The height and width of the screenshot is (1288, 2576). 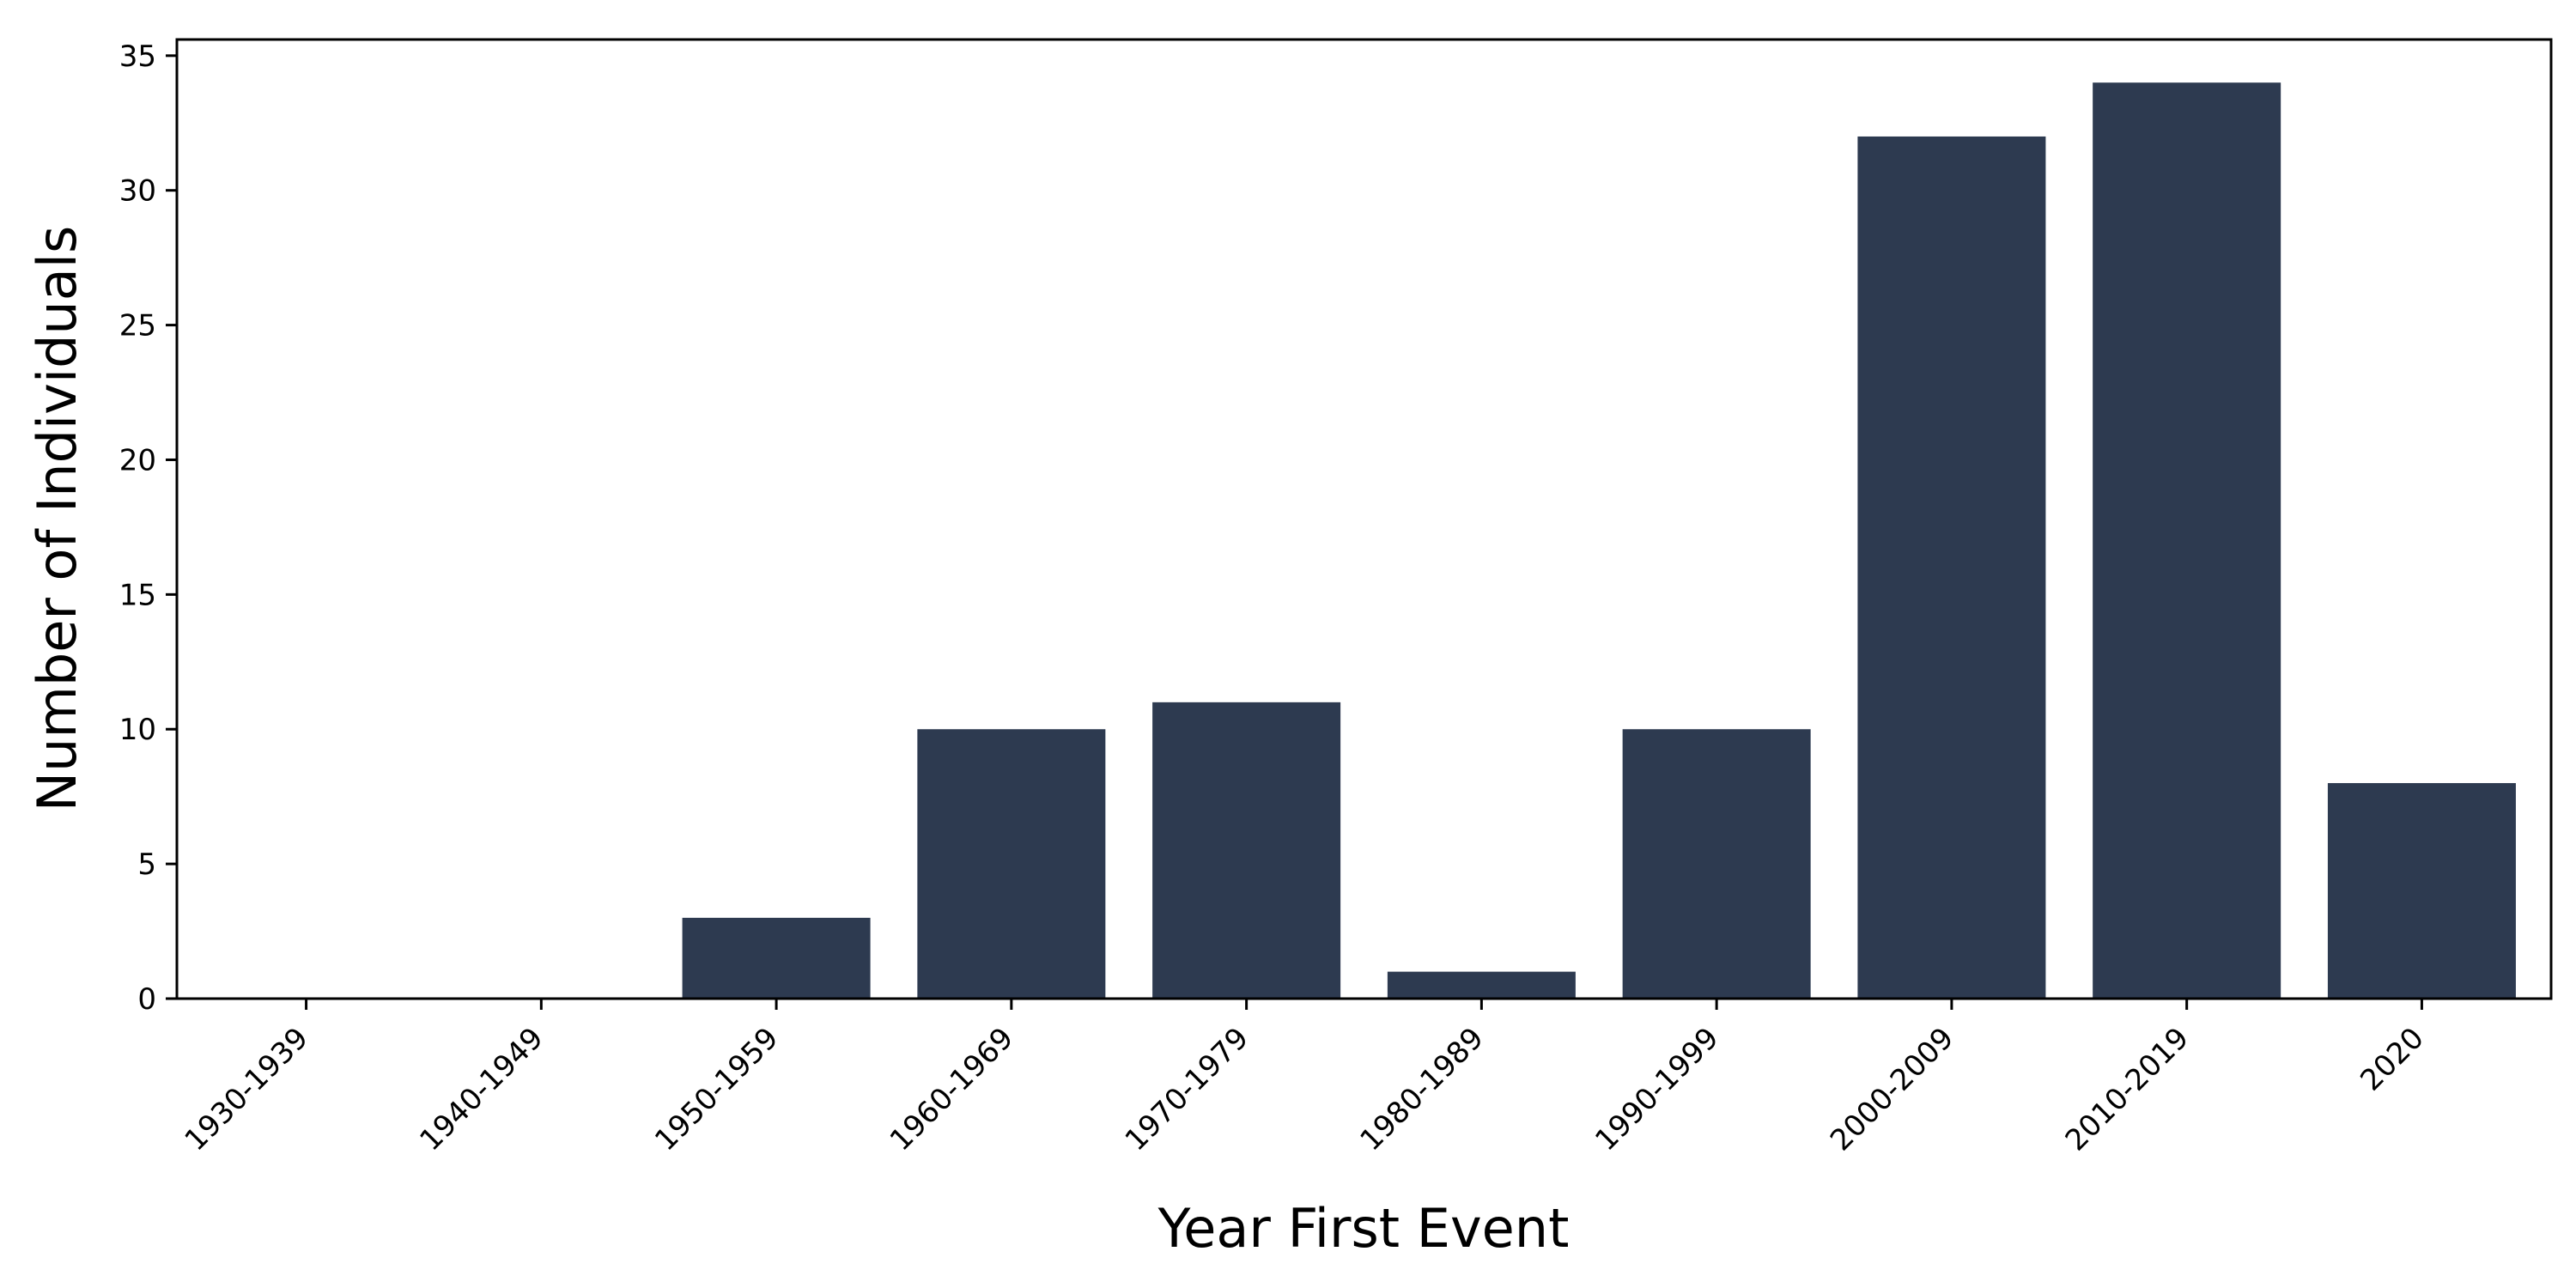 I want to click on x-tick-label: 1950-1959, so click(x=716, y=1089).